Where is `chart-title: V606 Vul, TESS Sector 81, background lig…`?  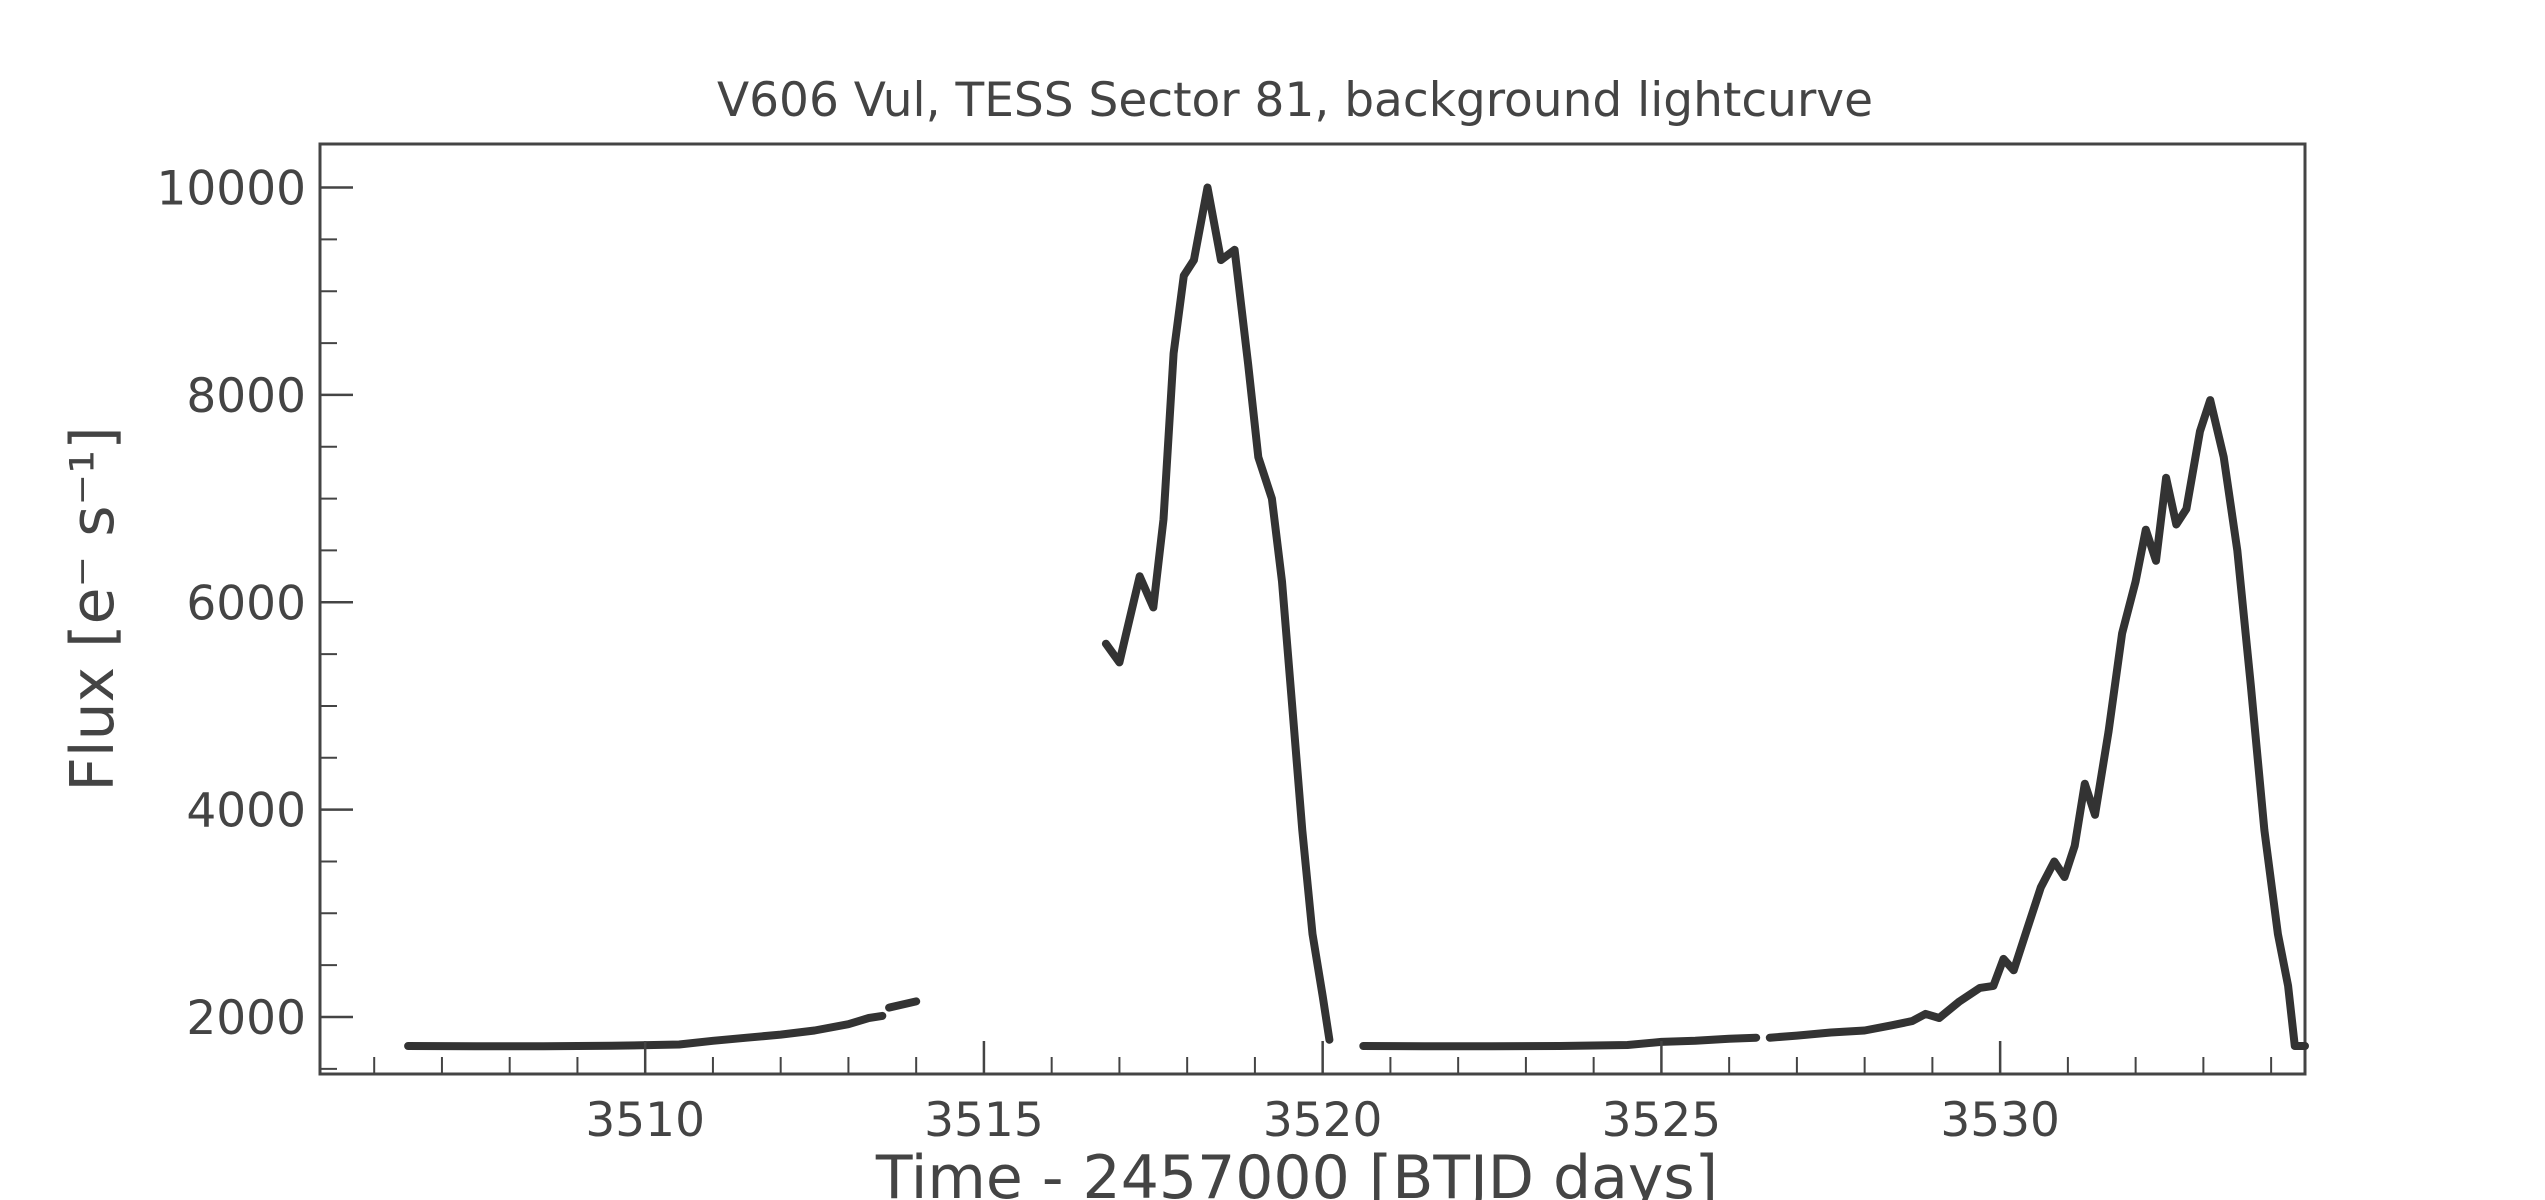
chart-title: V606 Vul, TESS Sector 81, background lig… is located at coordinates (1295, 100).